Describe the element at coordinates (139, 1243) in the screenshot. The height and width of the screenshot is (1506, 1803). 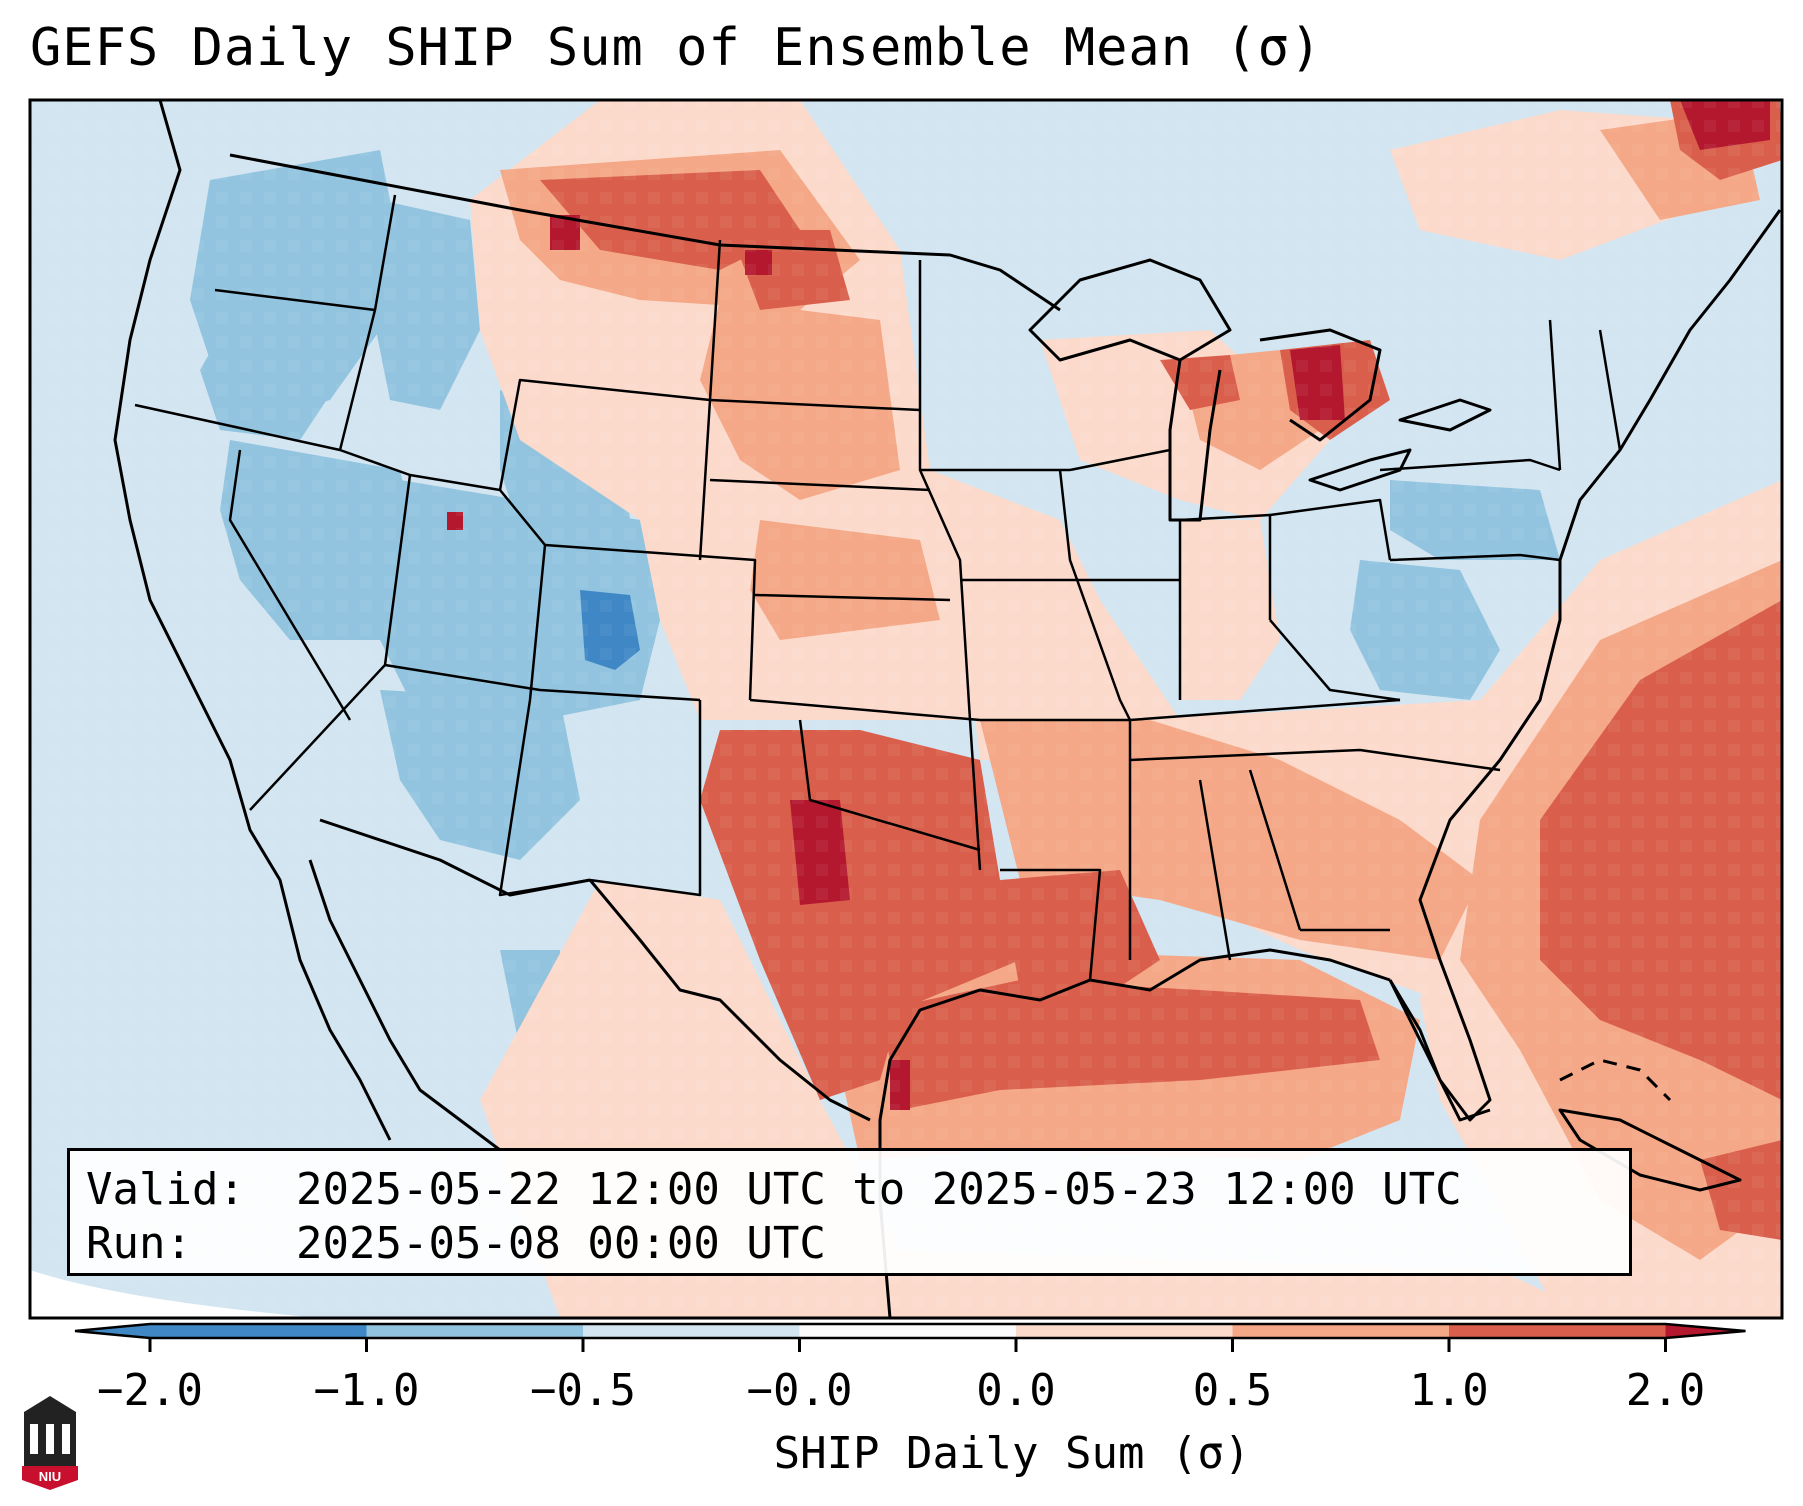
I see `run-label: Run:` at that location.